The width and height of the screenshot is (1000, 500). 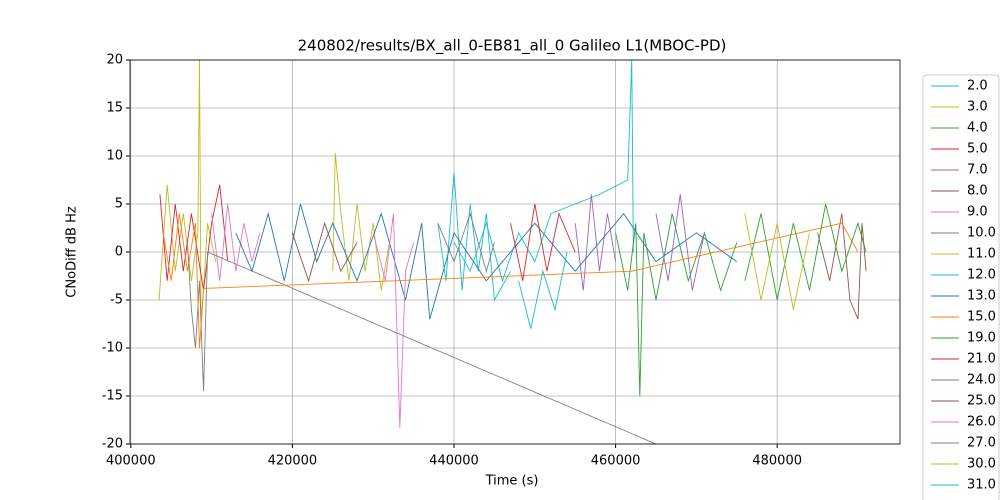 What do you see at coordinates (112, 444) in the screenshot?
I see `y-tick-label: -20` at bounding box center [112, 444].